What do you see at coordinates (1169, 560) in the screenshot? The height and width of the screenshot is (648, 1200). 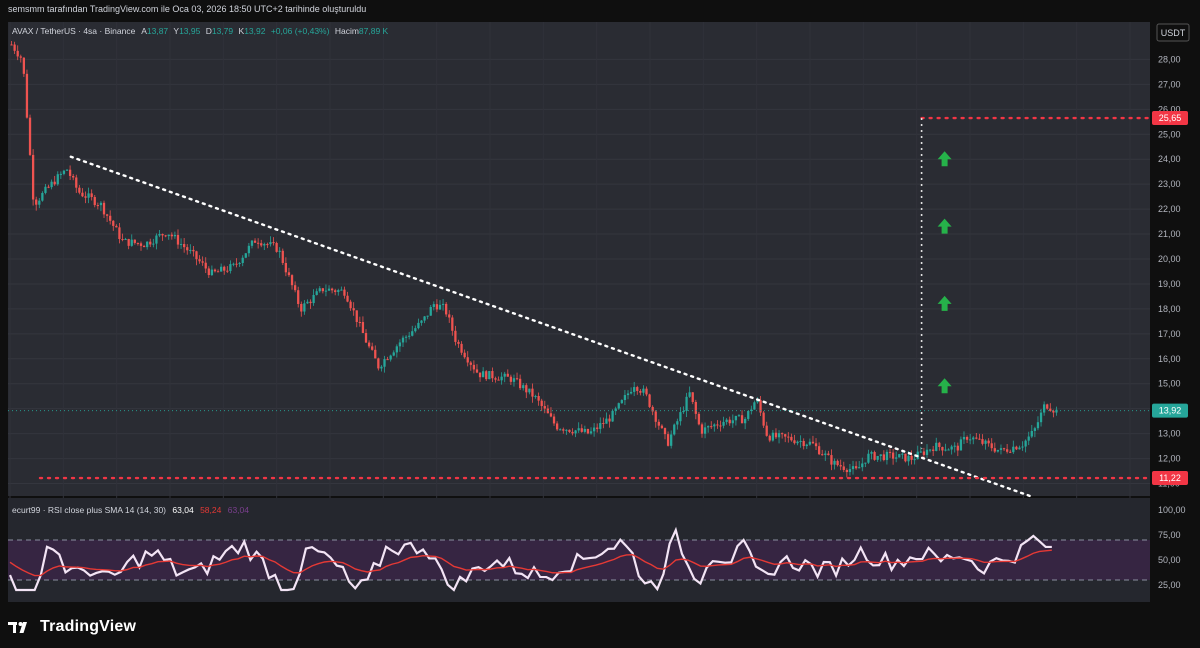 I see `rsi-tick-label: 50,00` at bounding box center [1169, 560].